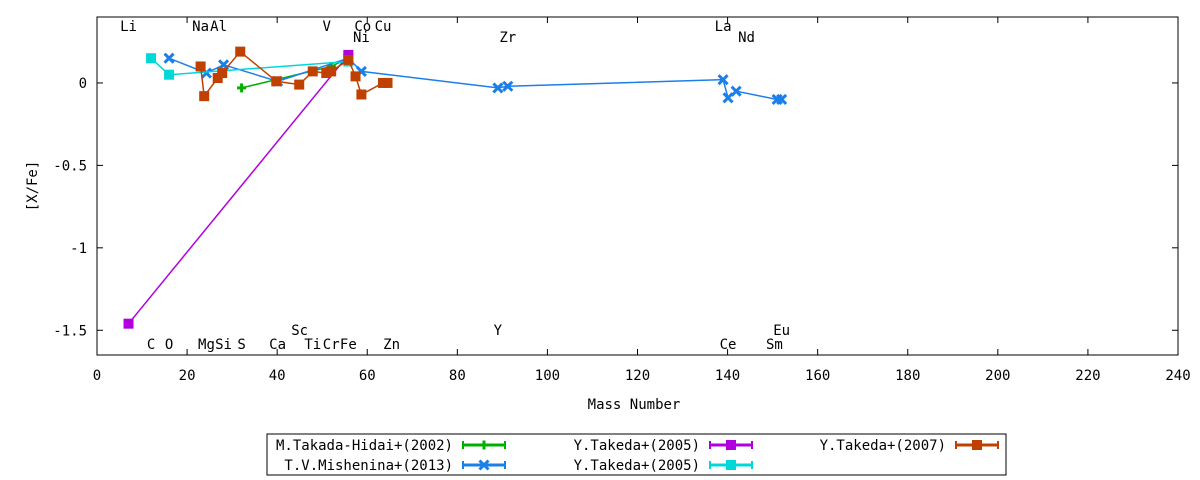 The width and height of the screenshot is (1200, 480). Describe the element at coordinates (97, 376) in the screenshot. I see `x-tick-label: 0` at that location.